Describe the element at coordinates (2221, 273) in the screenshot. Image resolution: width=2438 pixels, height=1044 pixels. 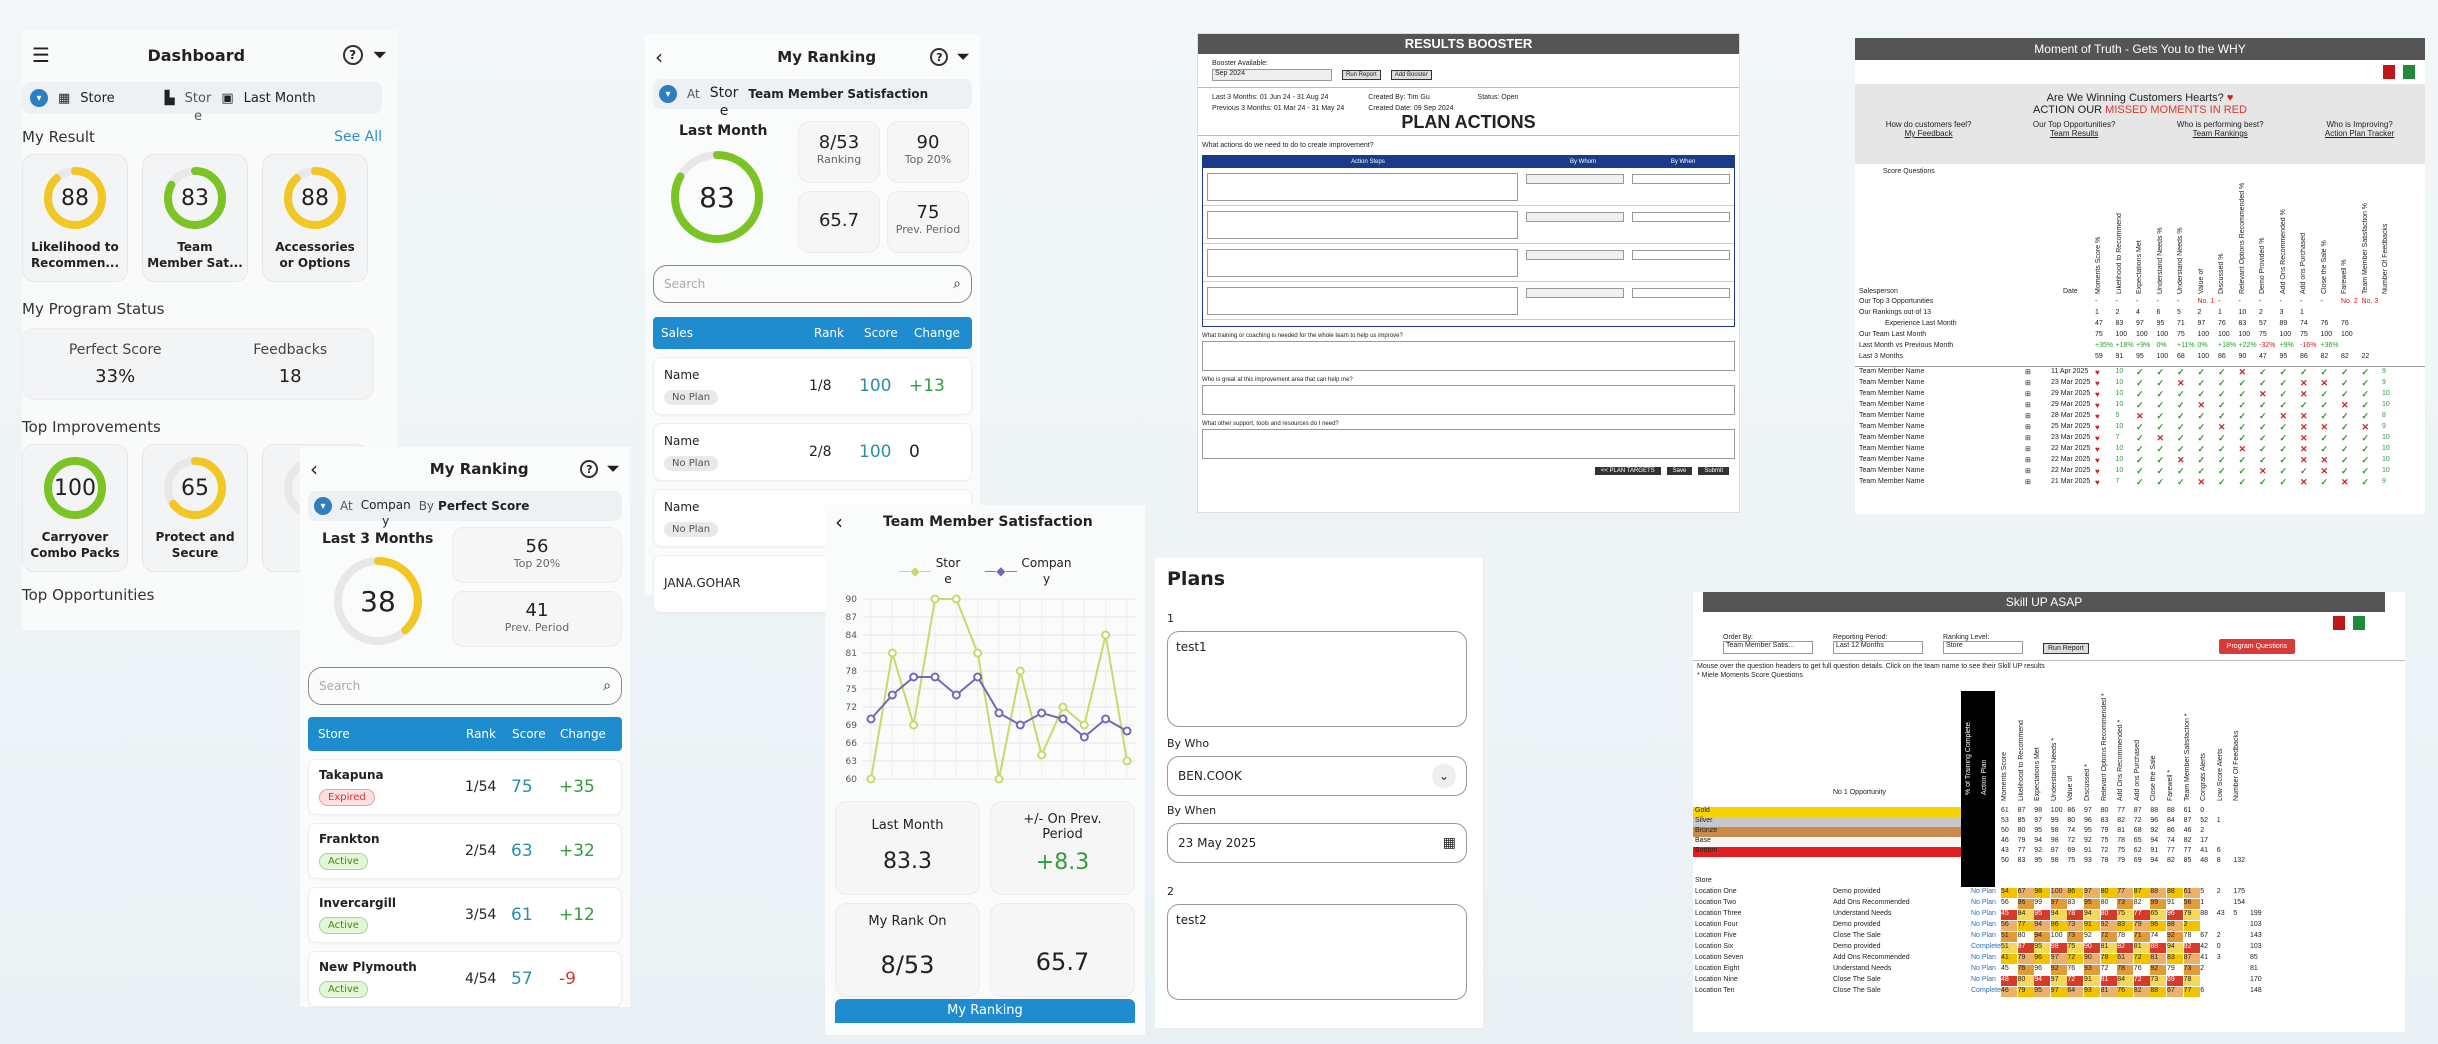
I see `column-header: Discussed %` at that location.